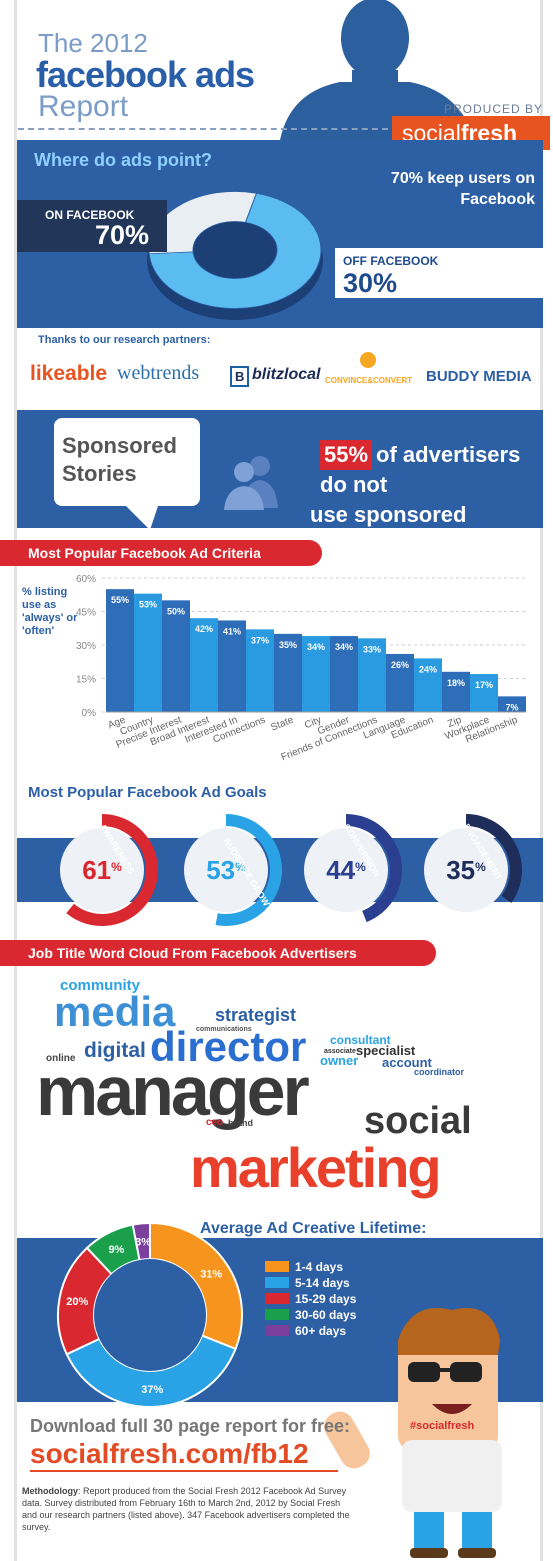 The image size is (553, 1561). Describe the element at coordinates (360, 1040) in the screenshot. I see `word-consultant: consultant` at that location.